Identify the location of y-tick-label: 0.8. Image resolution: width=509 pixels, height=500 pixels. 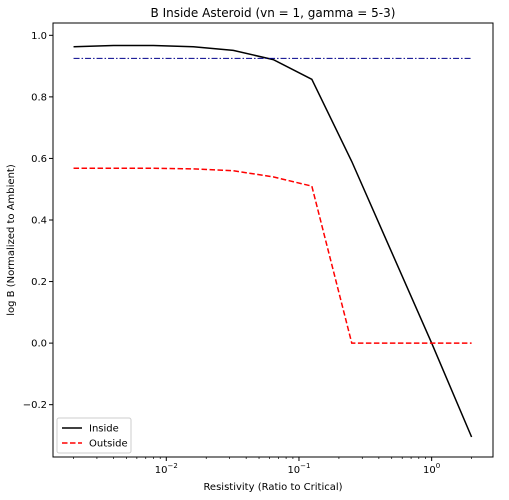
(39, 97).